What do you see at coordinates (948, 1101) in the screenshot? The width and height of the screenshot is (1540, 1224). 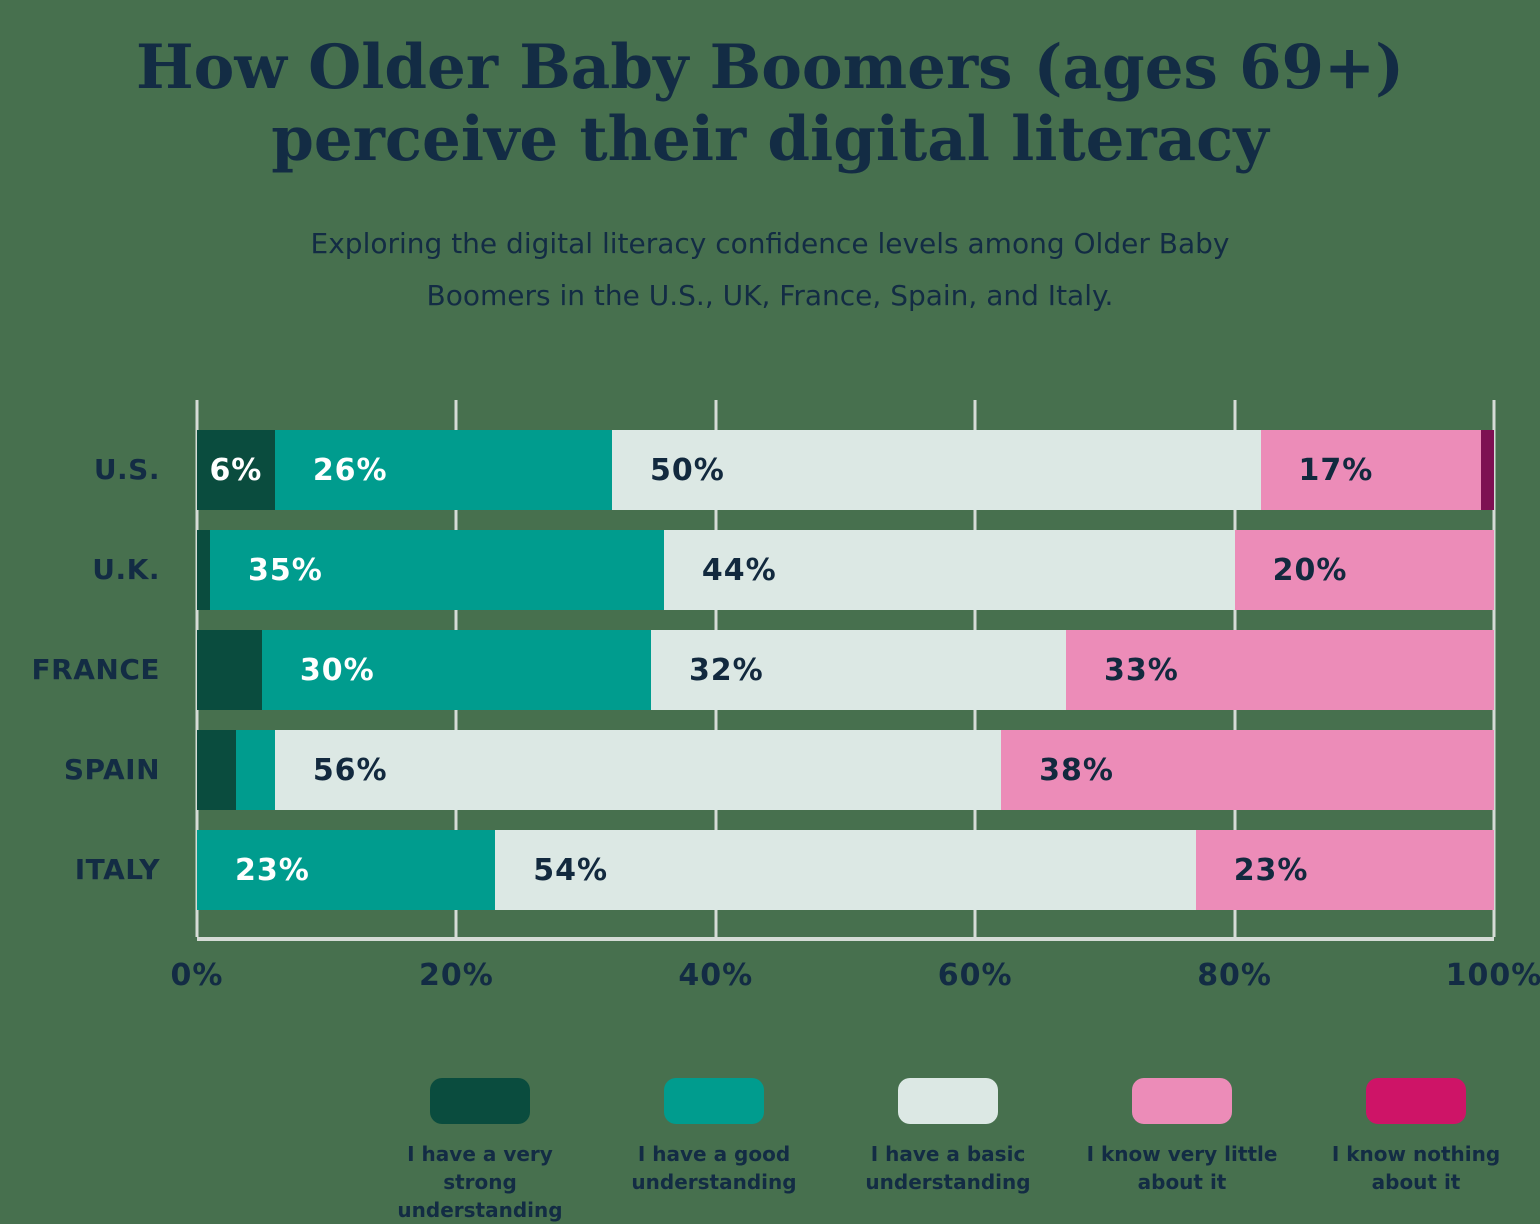 I see `legend-swatch-i-have-a-basic-understanding` at bounding box center [948, 1101].